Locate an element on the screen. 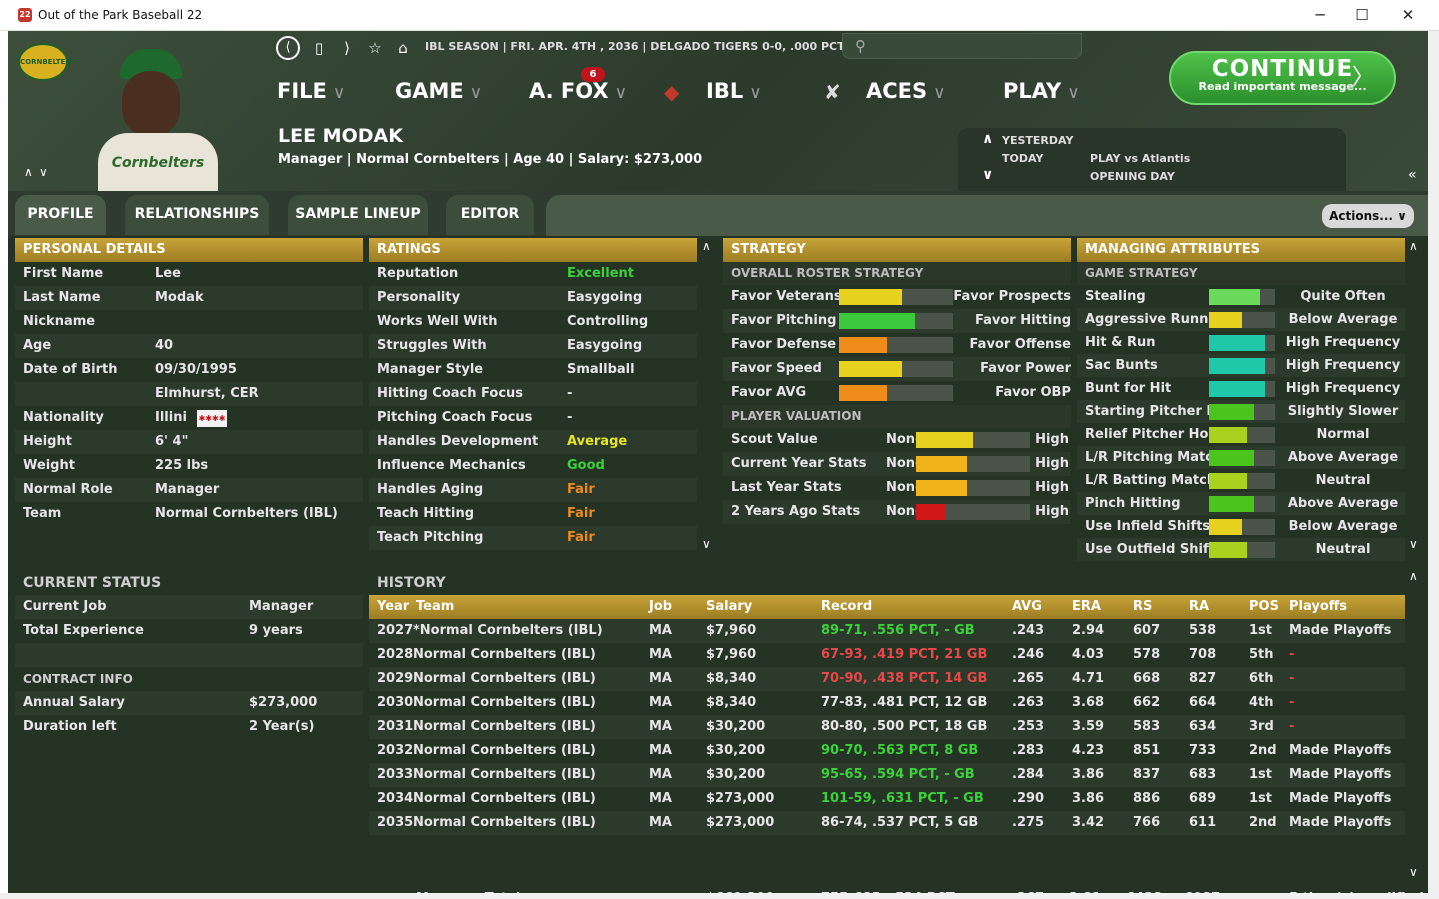 The width and height of the screenshot is (1439, 899). history-scroll-down-icon: ∨ is located at coordinates (1413, 872).